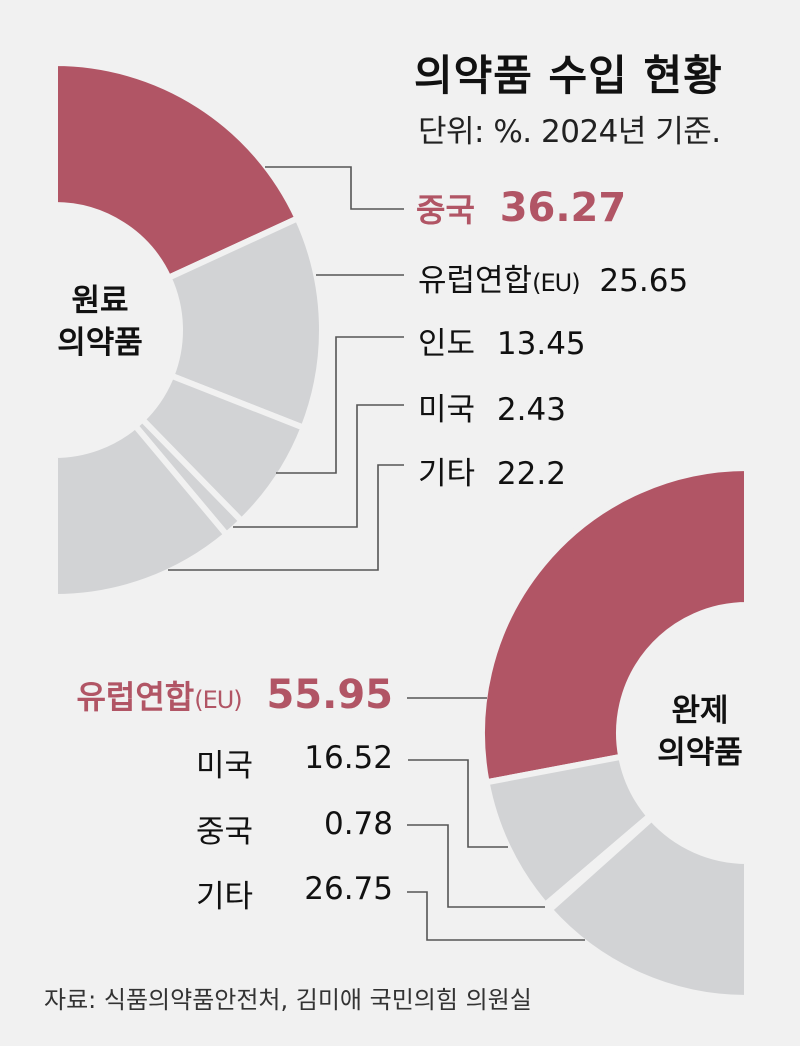 The height and width of the screenshot is (1046, 800). I want to click on chart-title: 의약품 수입 현황, so click(568, 75).